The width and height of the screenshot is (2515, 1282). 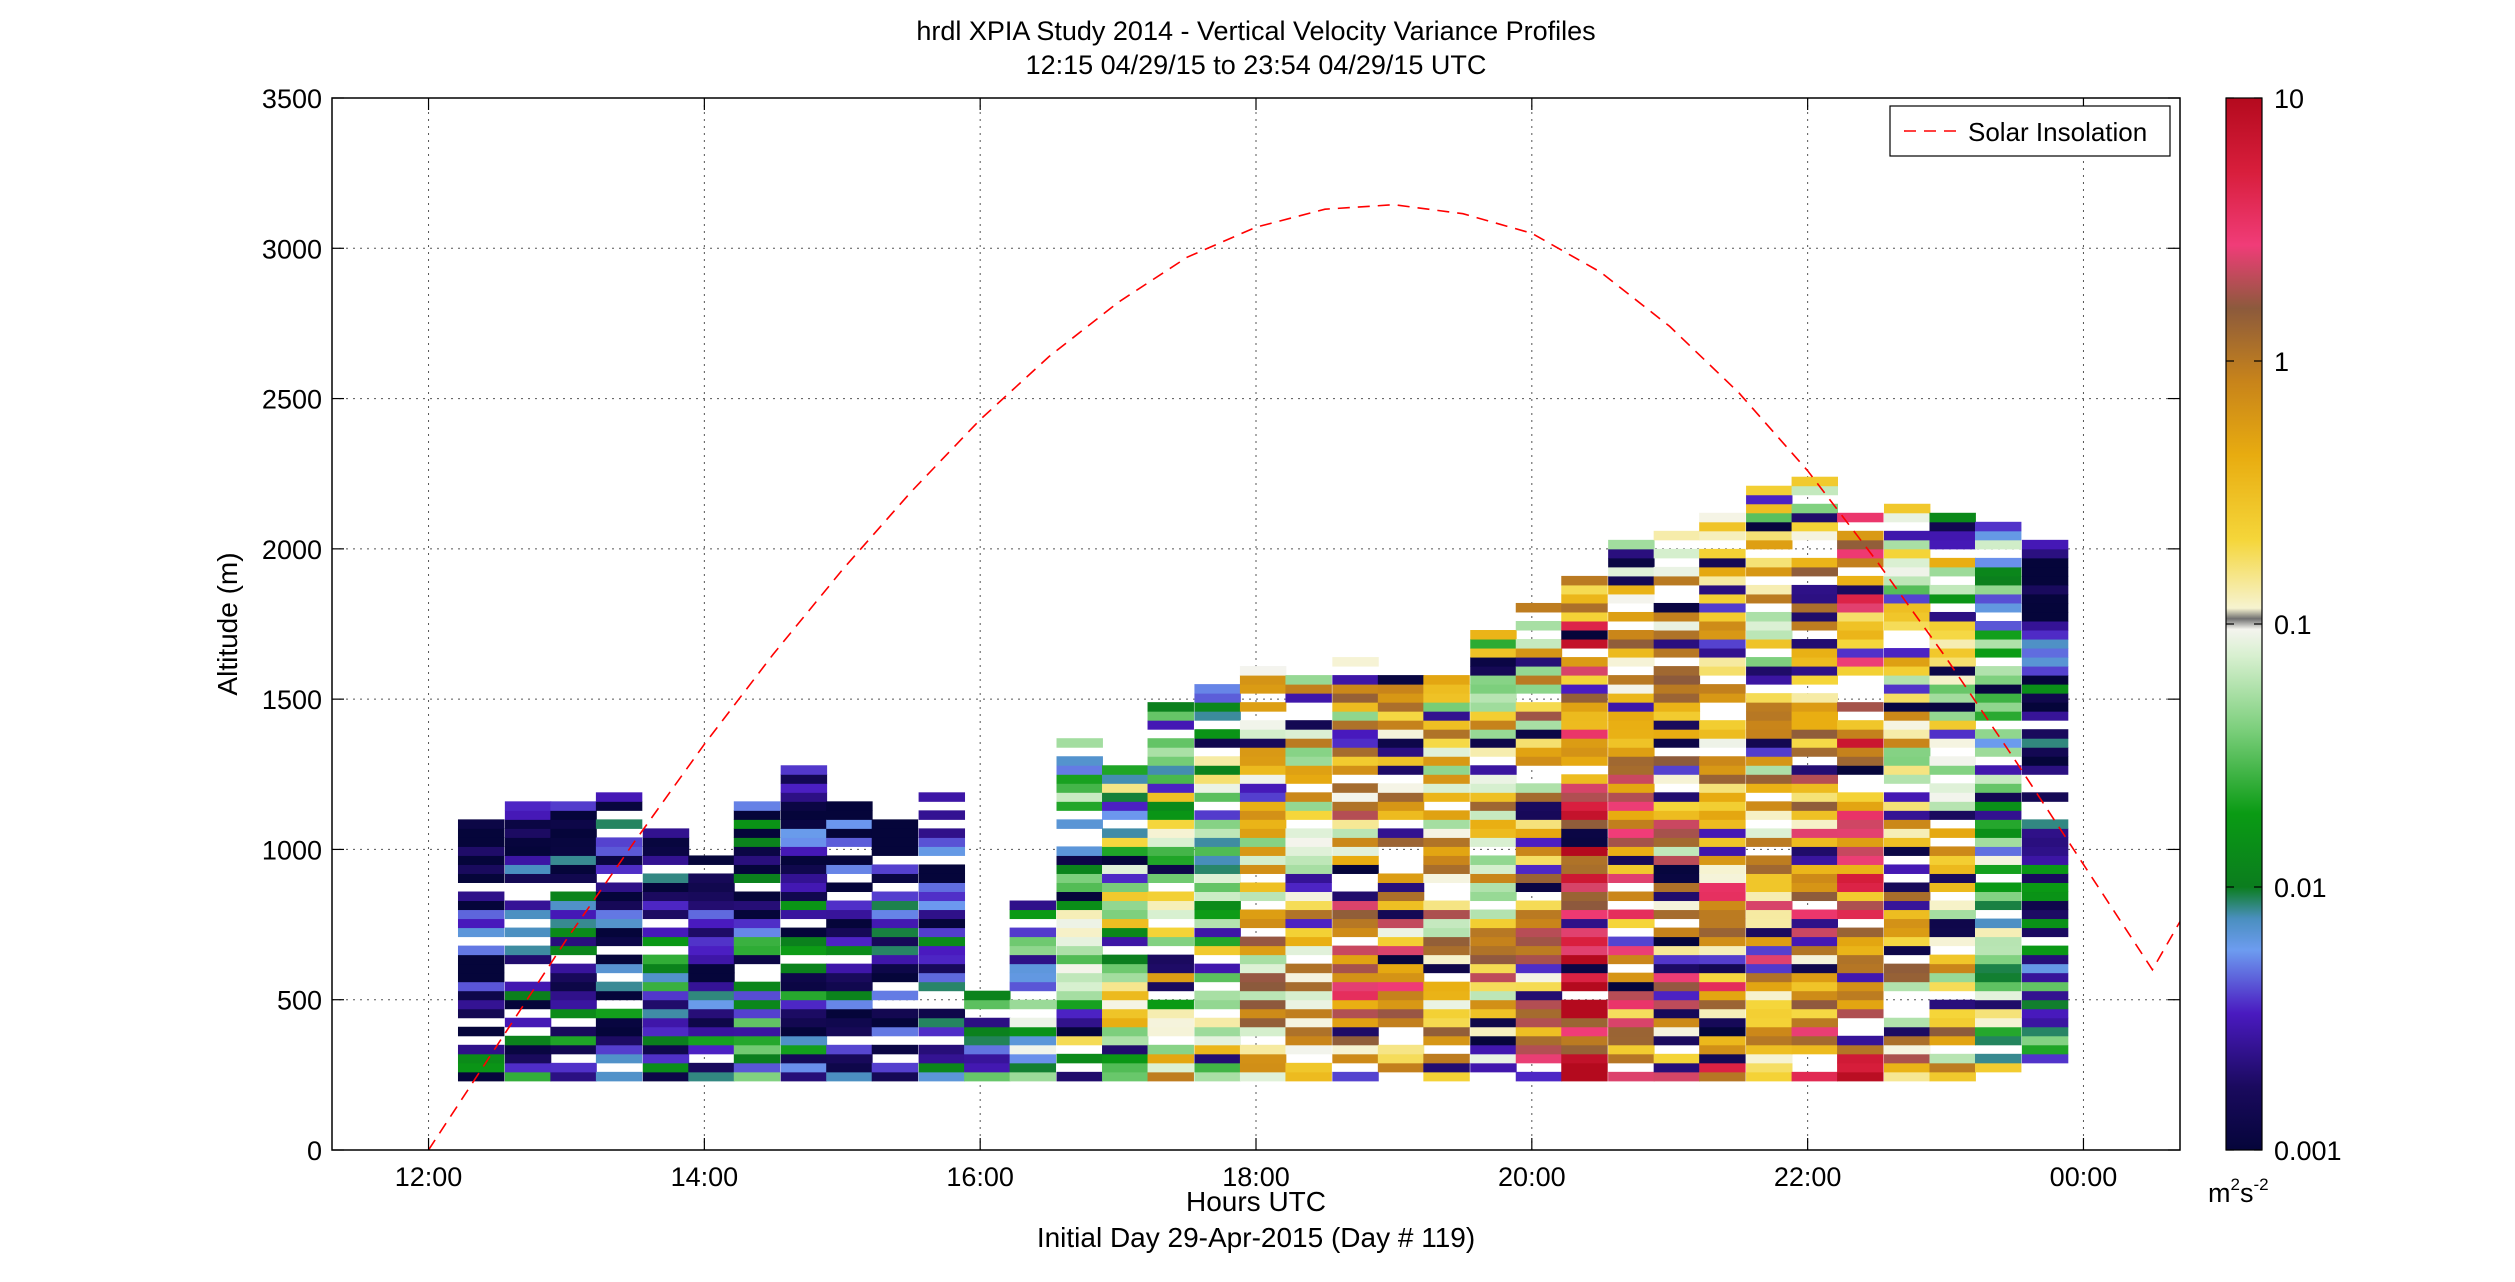 What do you see at coordinates (292, 99) in the screenshot?
I see `y-tick-label: 3500` at bounding box center [292, 99].